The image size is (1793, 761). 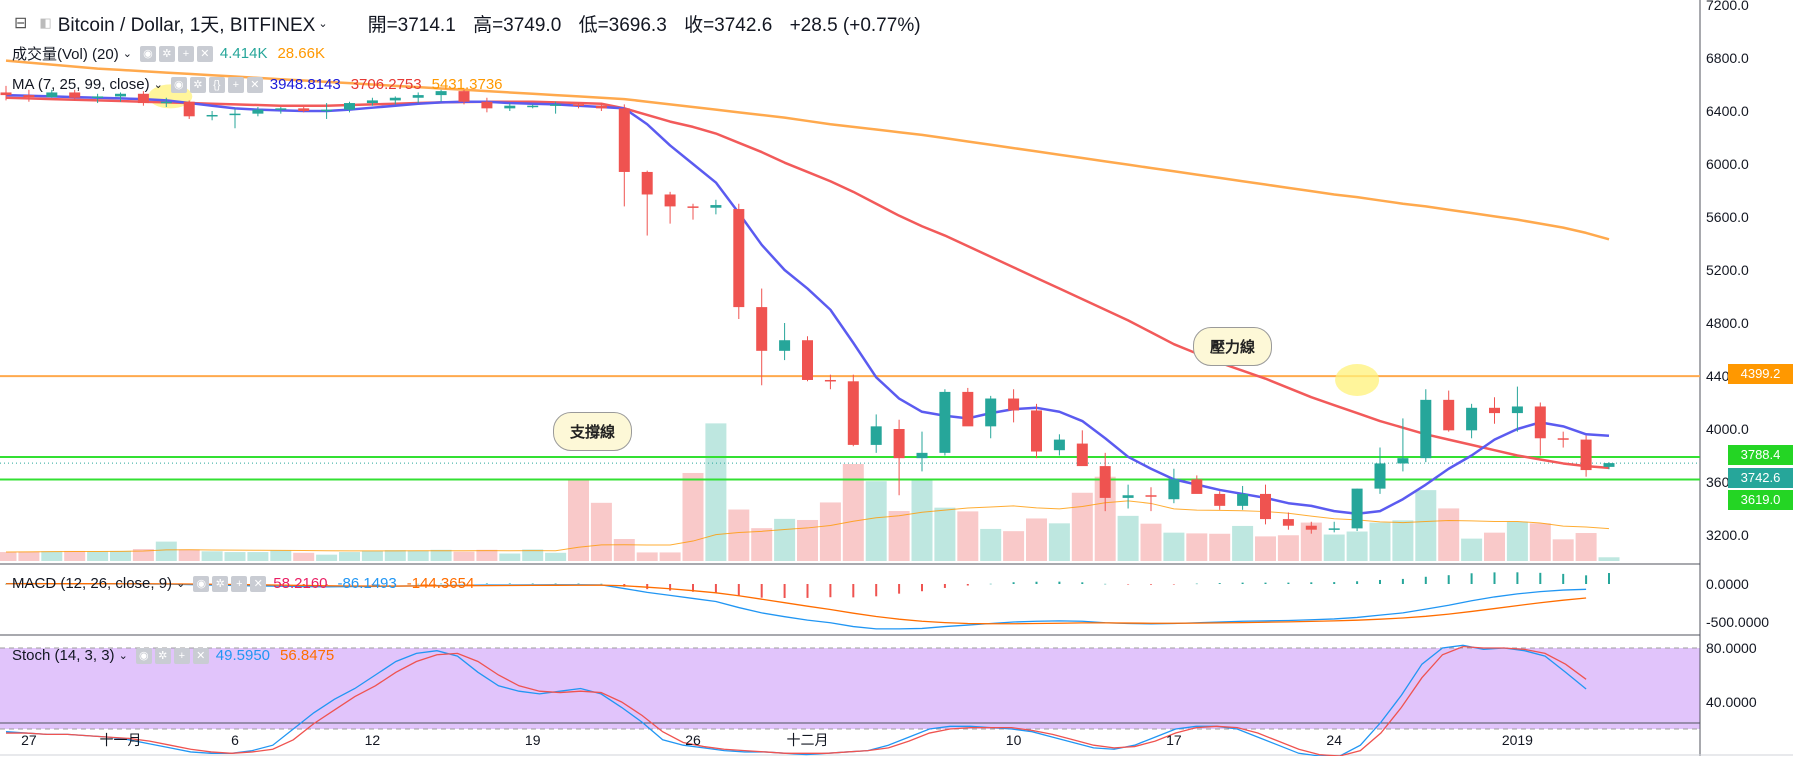 I want to click on macd-line, so click(x=796, y=606).